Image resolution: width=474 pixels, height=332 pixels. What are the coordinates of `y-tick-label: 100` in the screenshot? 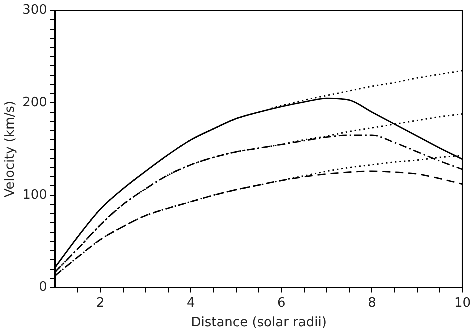 It's located at (35, 195).